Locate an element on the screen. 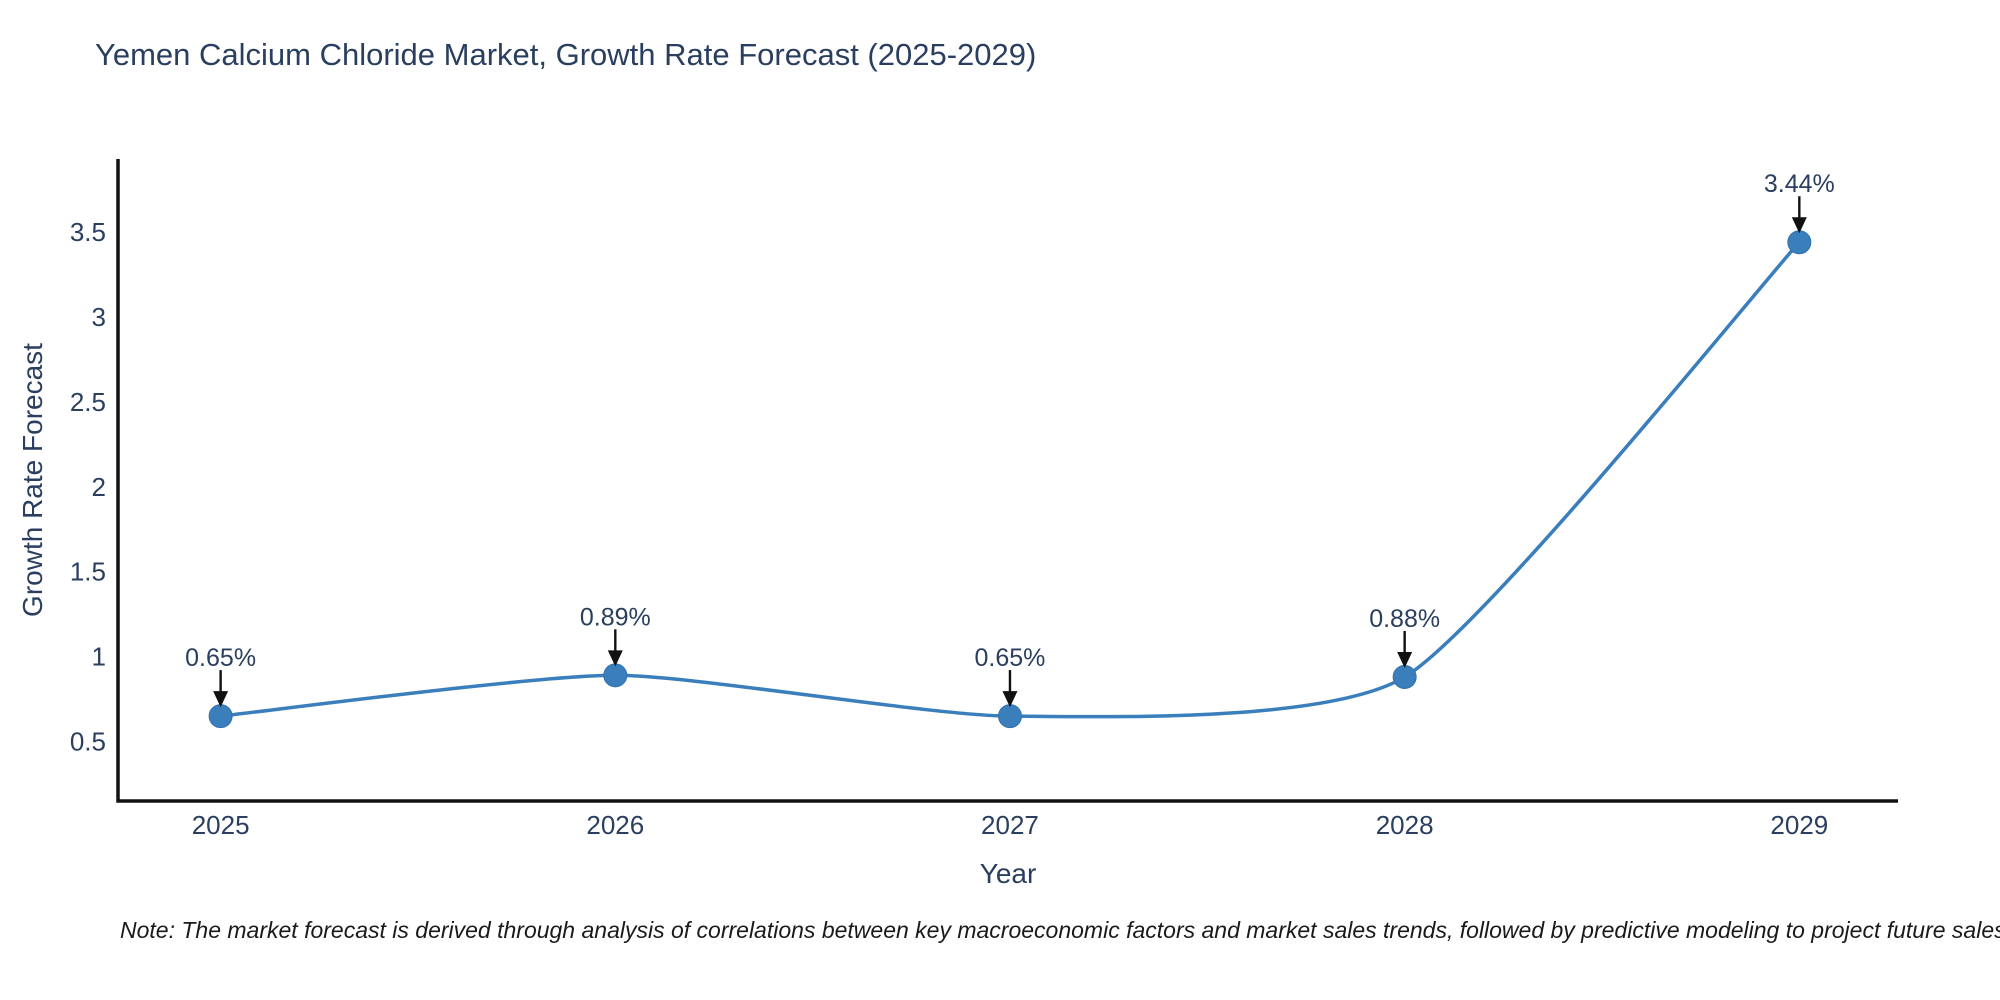  y-tick-label: 1 is located at coordinates (99, 657).